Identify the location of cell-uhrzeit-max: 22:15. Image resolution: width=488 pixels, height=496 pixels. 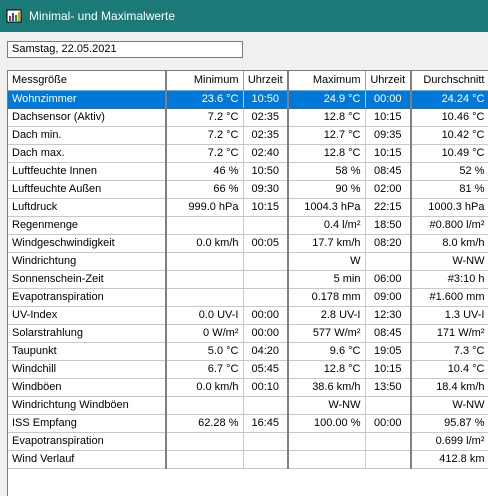
(388, 207).